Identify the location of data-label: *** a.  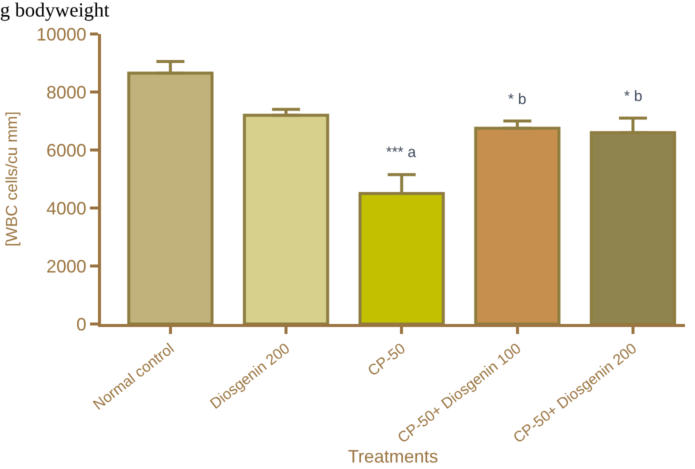
(401, 152).